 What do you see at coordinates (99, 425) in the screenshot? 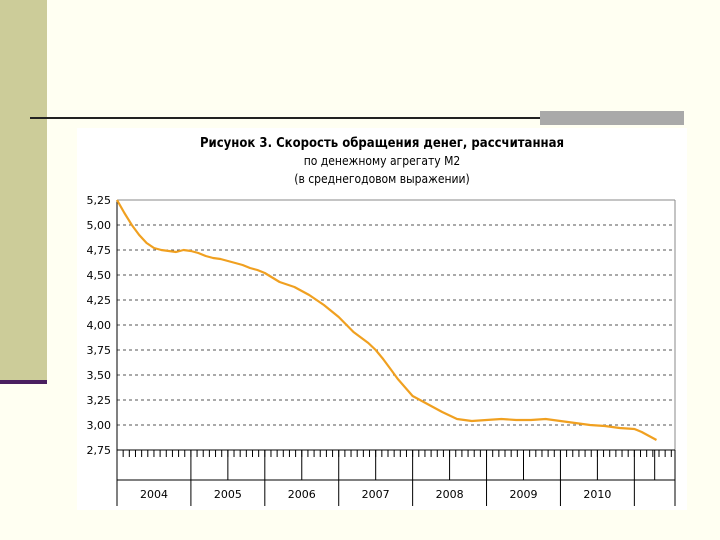
I see `y-tick-label: 3,00` at bounding box center [99, 425].